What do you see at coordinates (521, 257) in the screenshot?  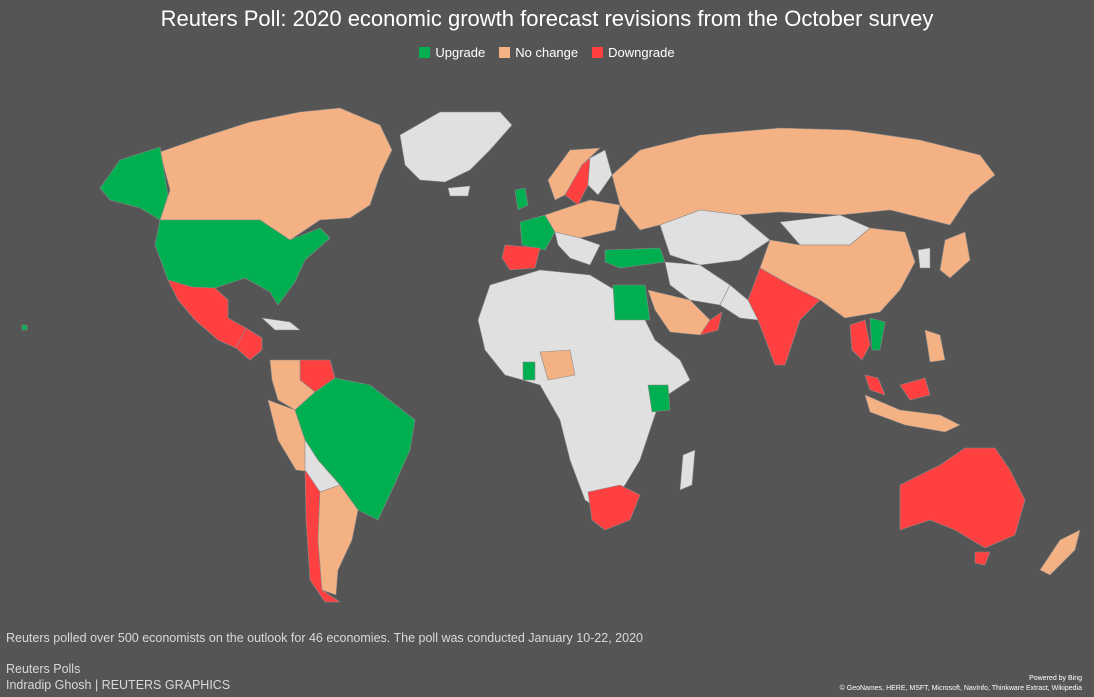 I see `region-spain` at bounding box center [521, 257].